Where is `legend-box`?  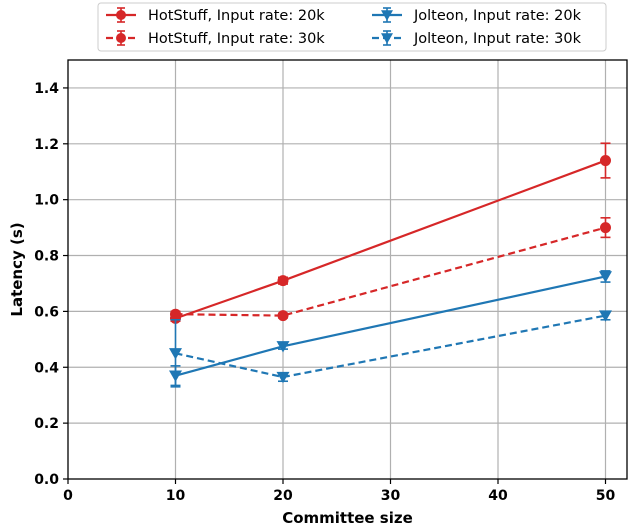 legend-box is located at coordinates (352, 27).